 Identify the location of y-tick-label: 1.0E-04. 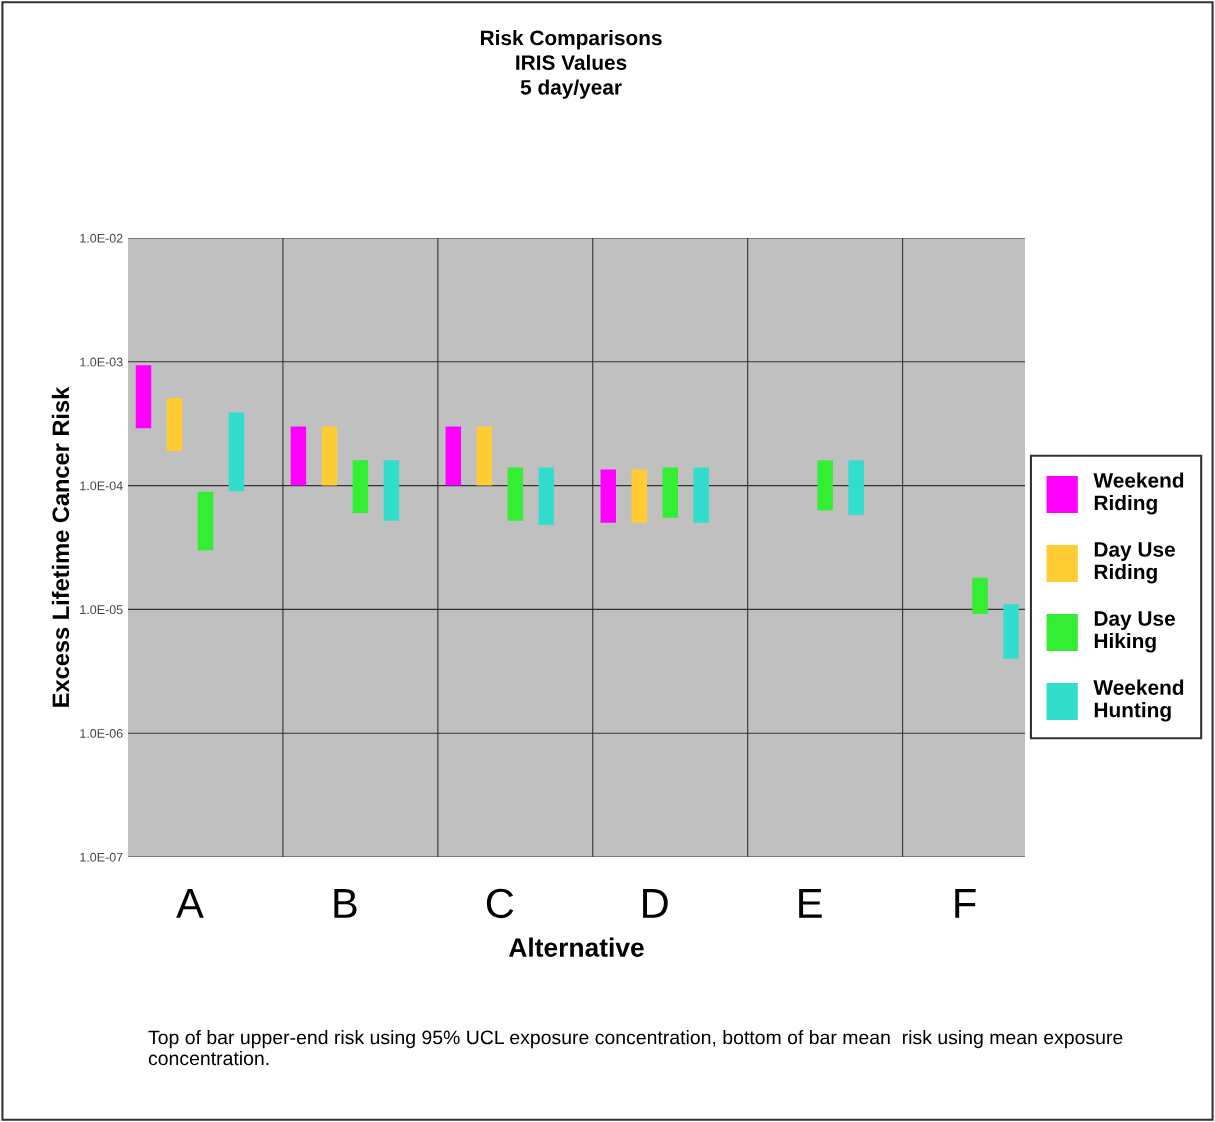
(101, 486).